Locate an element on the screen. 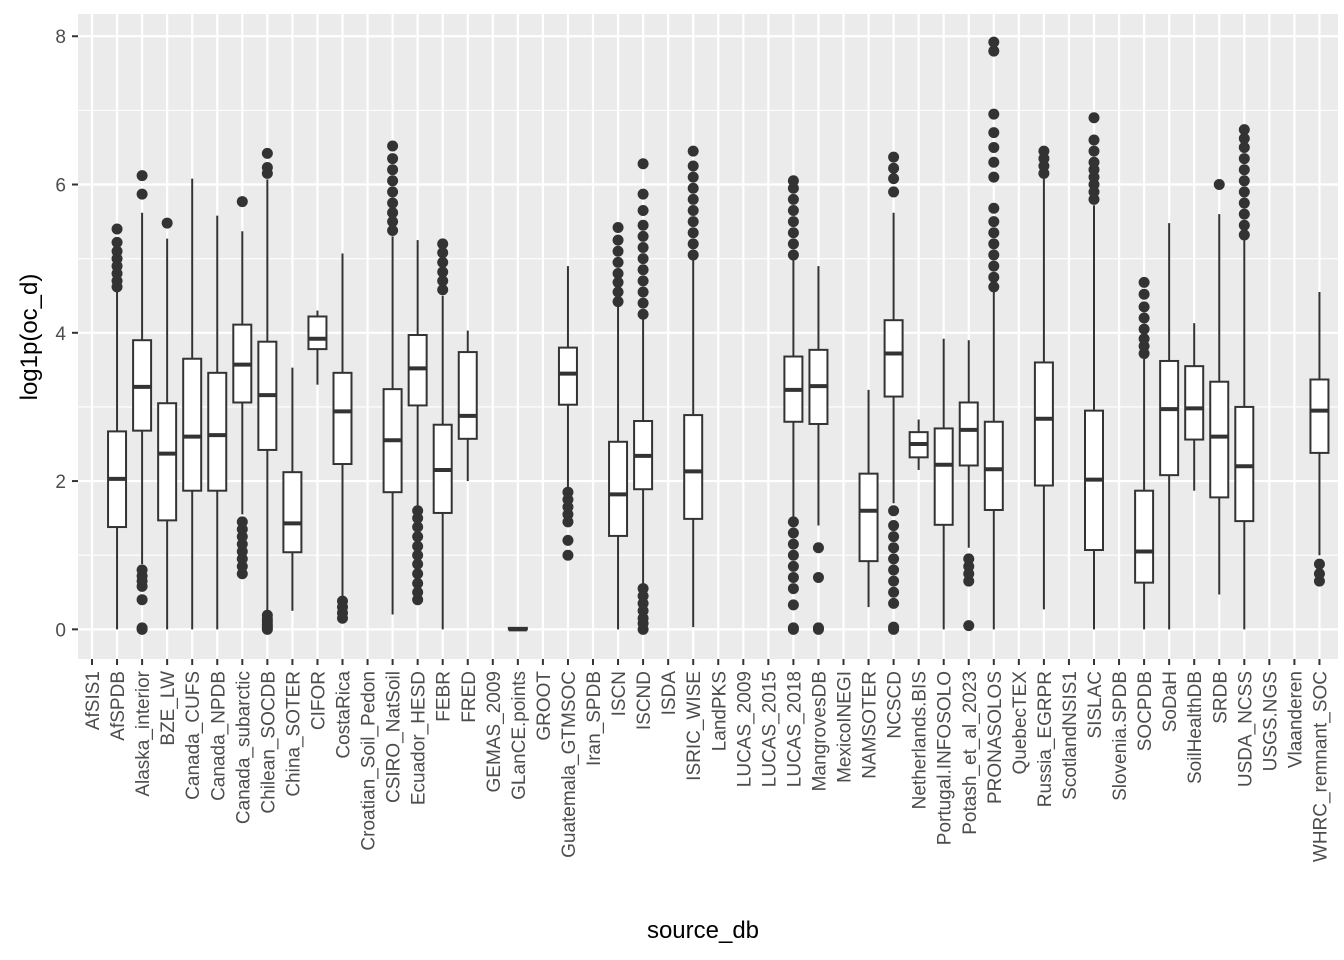 The width and height of the screenshot is (1344, 960). box-Ecuador_HESD is located at coordinates (417, 423).